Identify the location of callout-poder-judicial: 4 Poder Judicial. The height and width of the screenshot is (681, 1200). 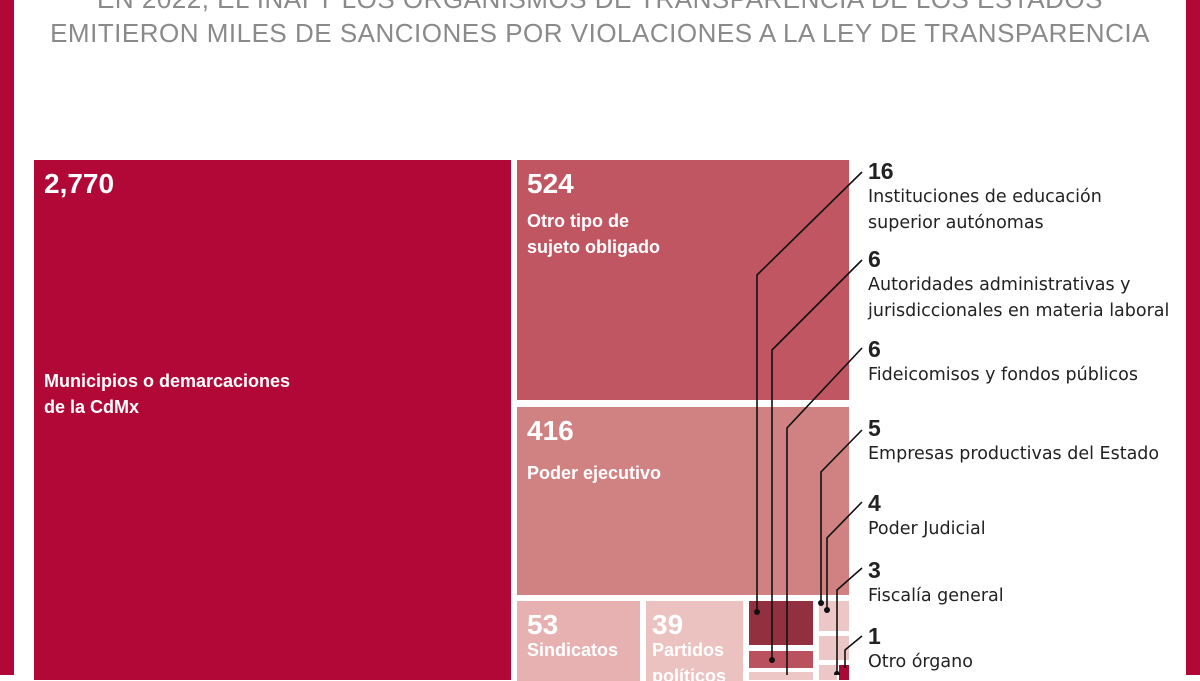
(927, 516).